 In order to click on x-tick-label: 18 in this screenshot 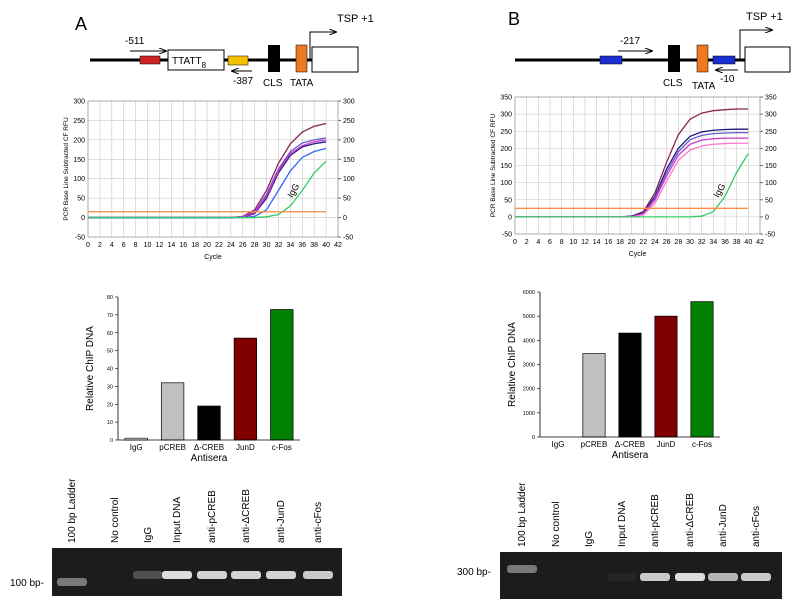, I will do `click(195, 245)`.